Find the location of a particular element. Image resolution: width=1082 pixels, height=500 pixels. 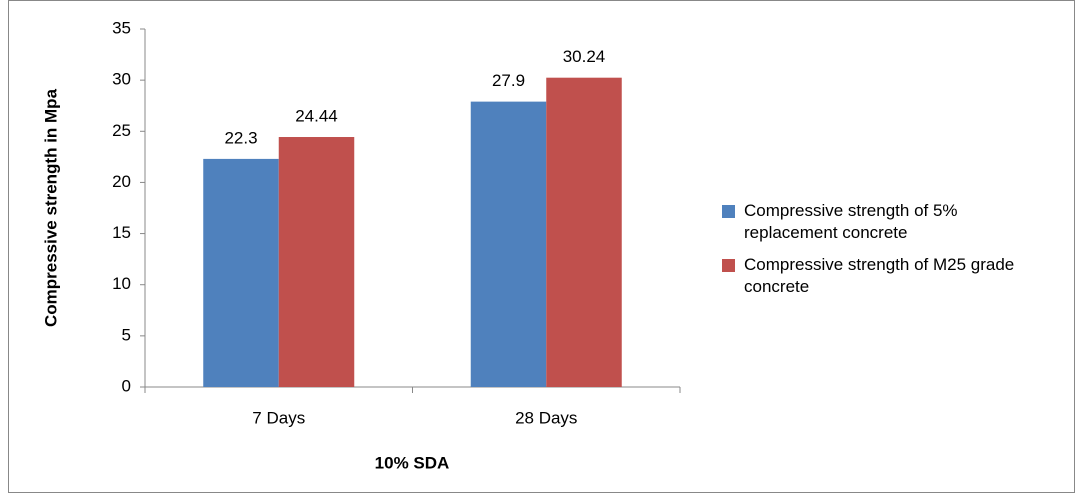

data-label: 22.3 is located at coordinates (240, 137).